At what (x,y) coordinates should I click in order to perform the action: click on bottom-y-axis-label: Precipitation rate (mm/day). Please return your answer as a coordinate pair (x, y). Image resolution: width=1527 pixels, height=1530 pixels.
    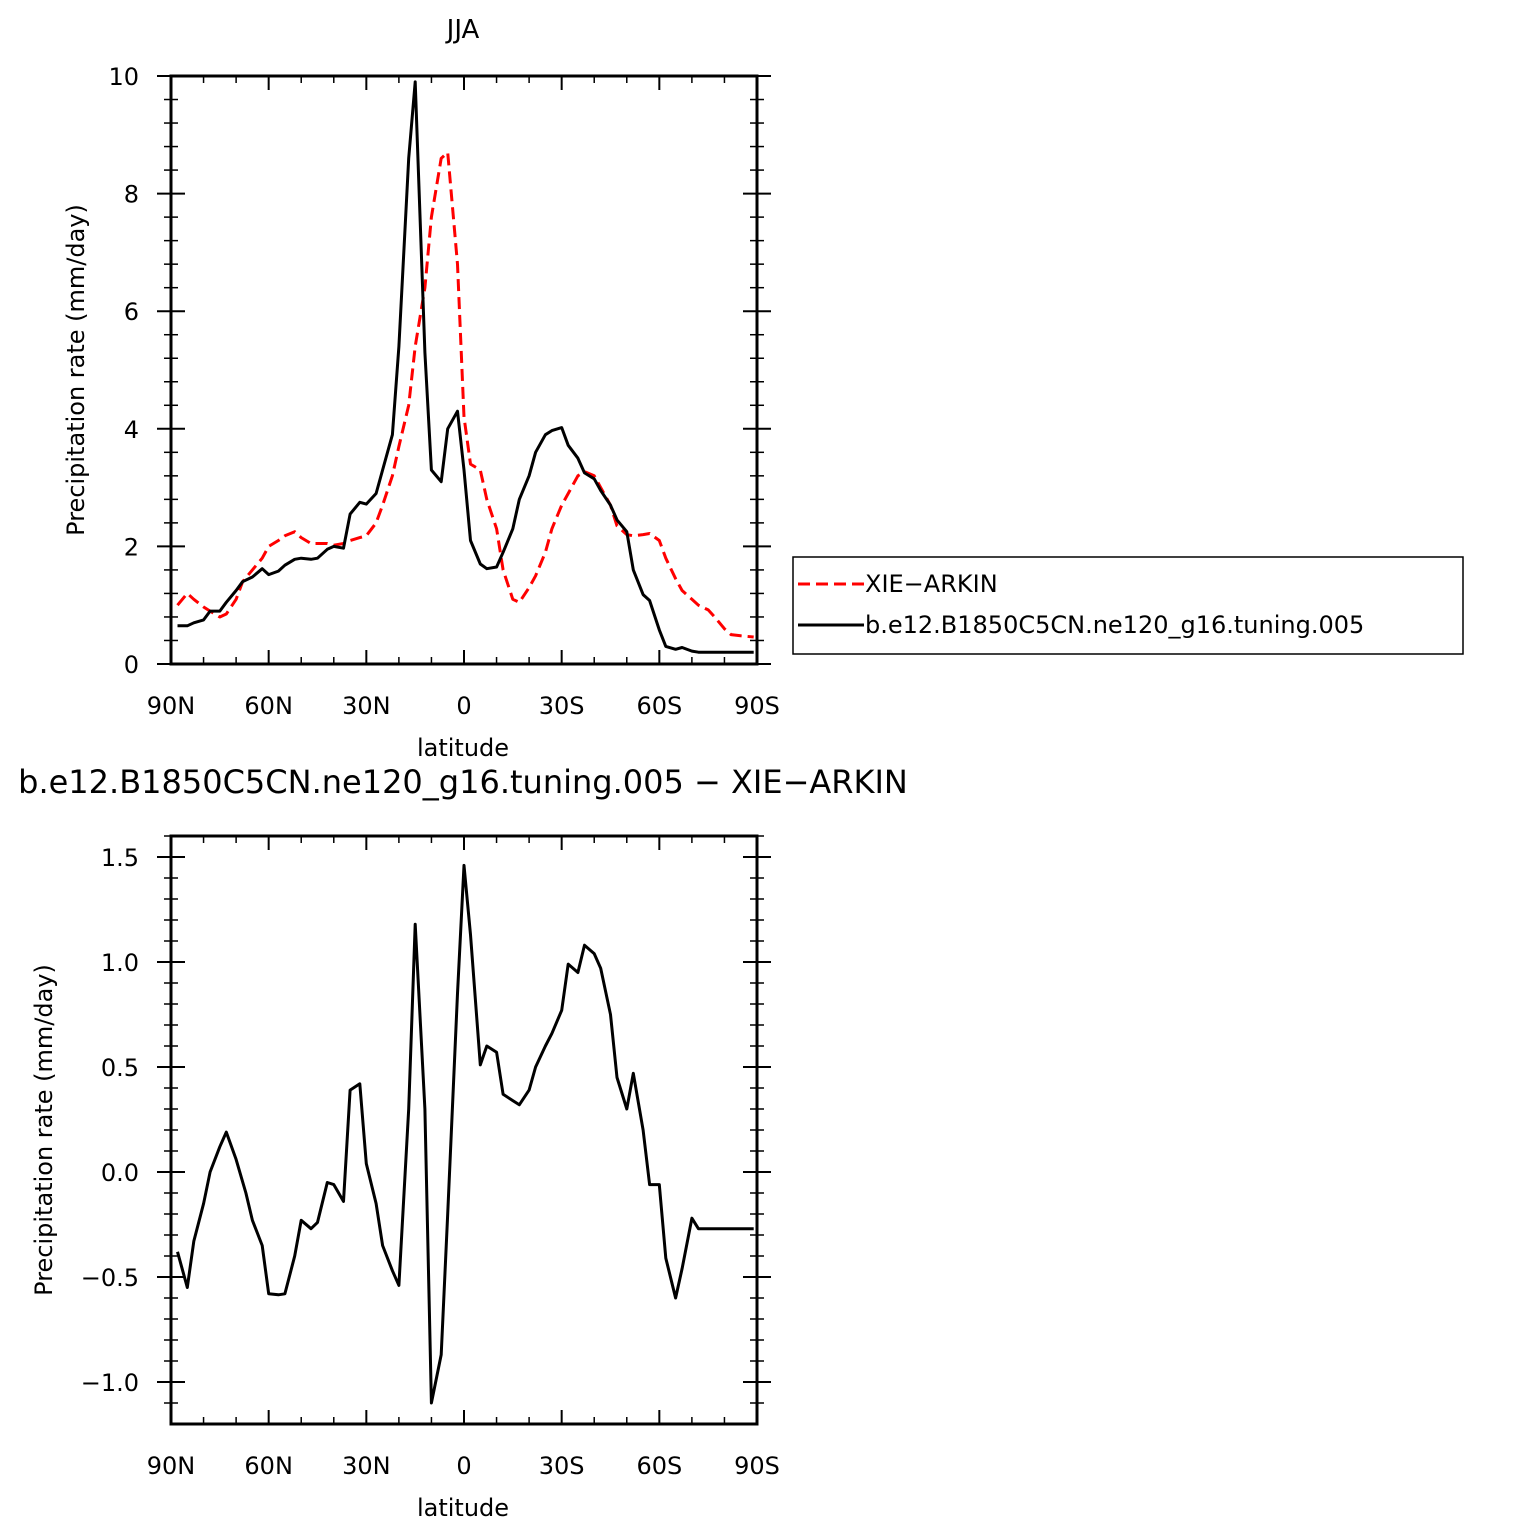
    Looking at the image, I should click on (44, 1130).